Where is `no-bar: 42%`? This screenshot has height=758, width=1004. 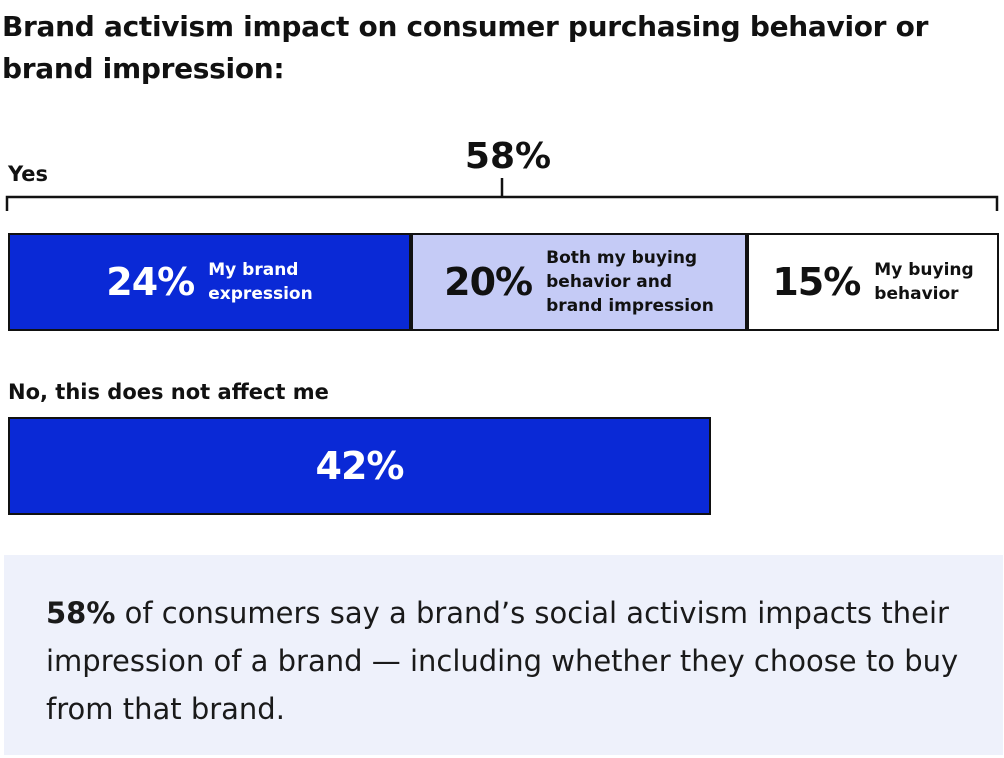
no-bar: 42% is located at coordinates (359, 466).